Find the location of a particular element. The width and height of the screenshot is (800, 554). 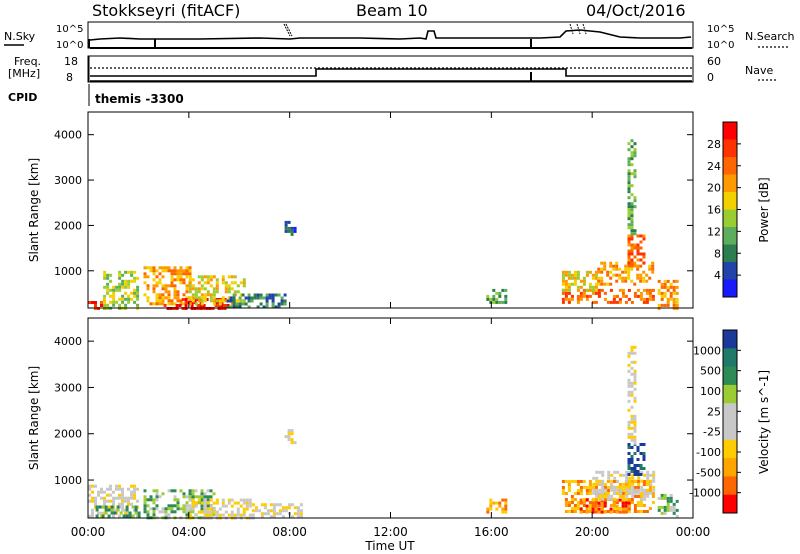

colorbar-tick-label: 4 is located at coordinates (717, 275).